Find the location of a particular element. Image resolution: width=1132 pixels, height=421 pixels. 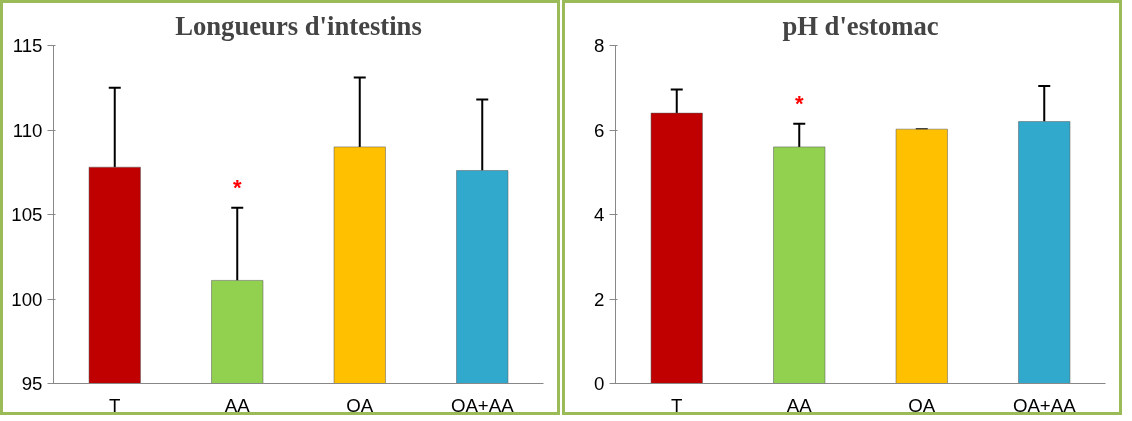

chart-title: Longueurs d'intestins is located at coordinates (298, 25).